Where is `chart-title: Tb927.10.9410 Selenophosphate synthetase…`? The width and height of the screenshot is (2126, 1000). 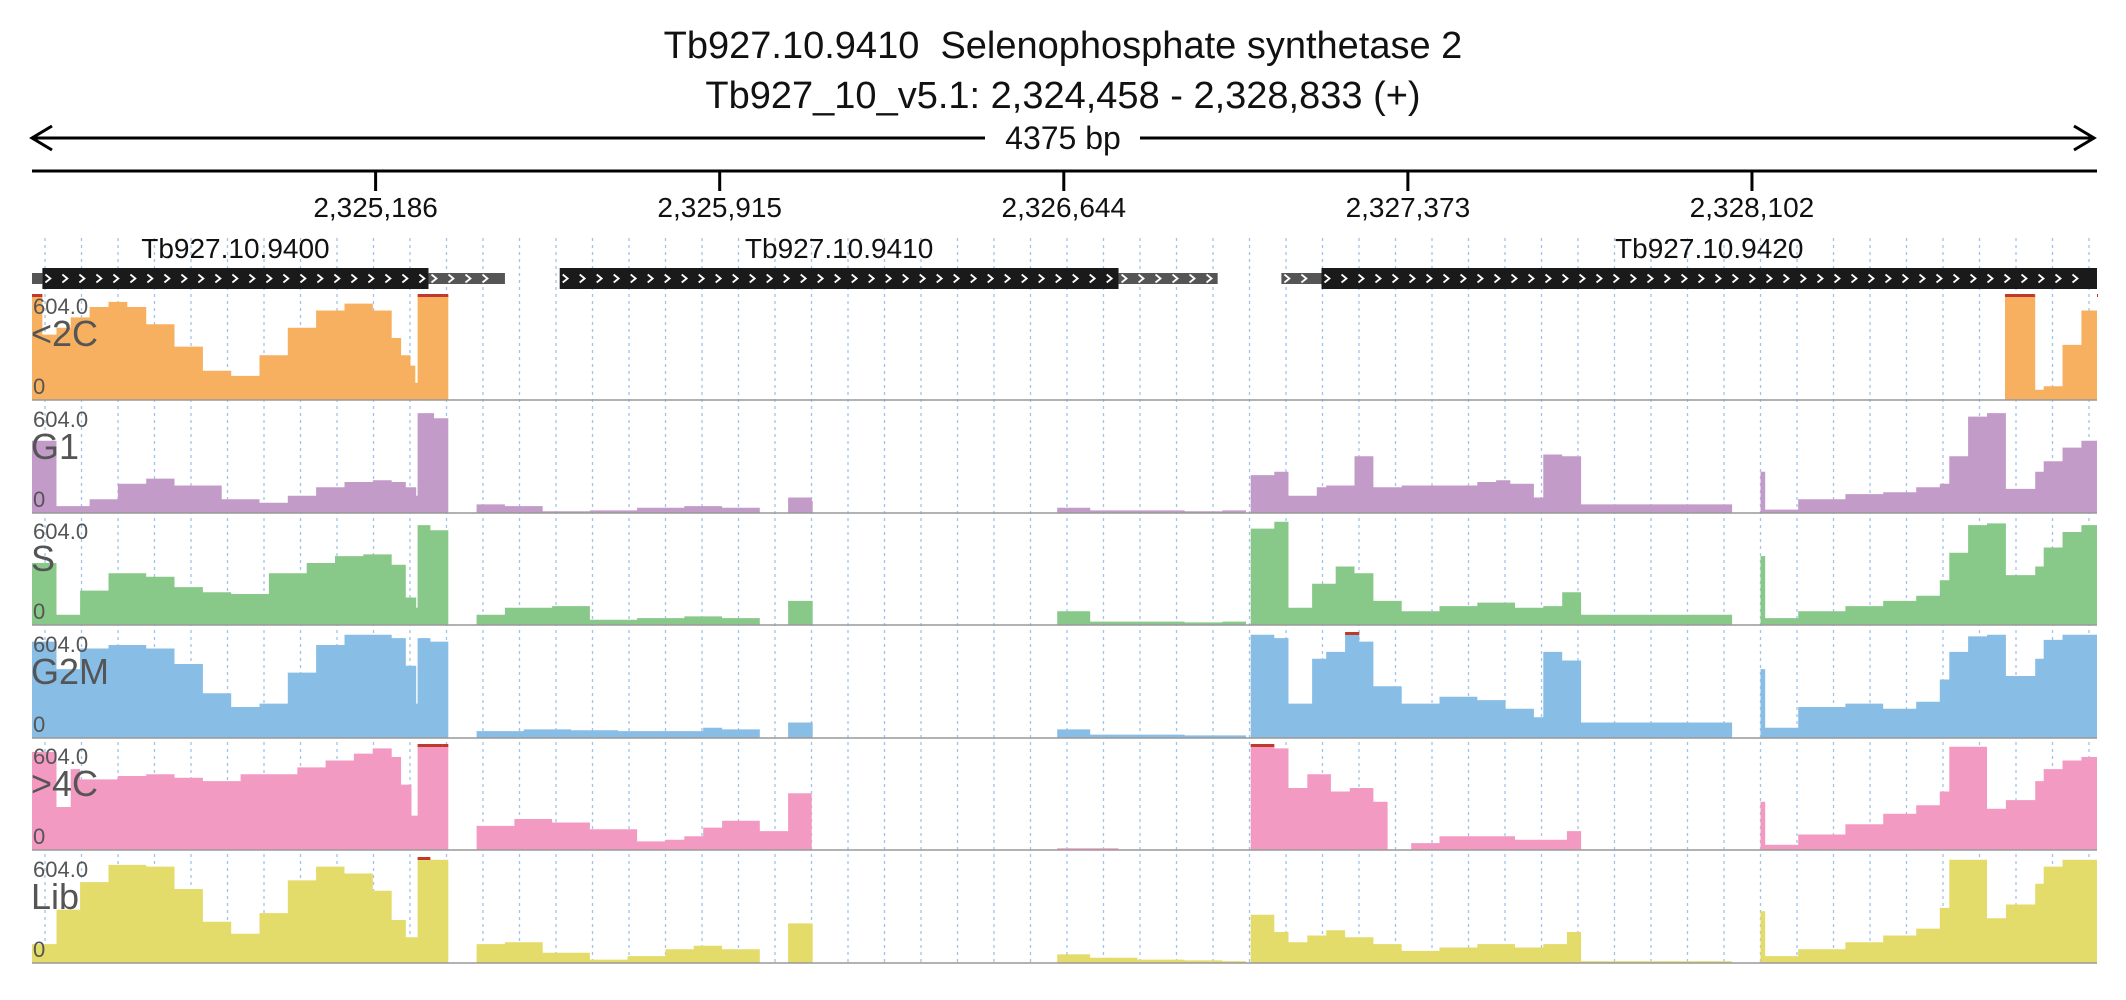 chart-title: Tb927.10.9410 Selenophosphate synthetase… is located at coordinates (1063, 46).